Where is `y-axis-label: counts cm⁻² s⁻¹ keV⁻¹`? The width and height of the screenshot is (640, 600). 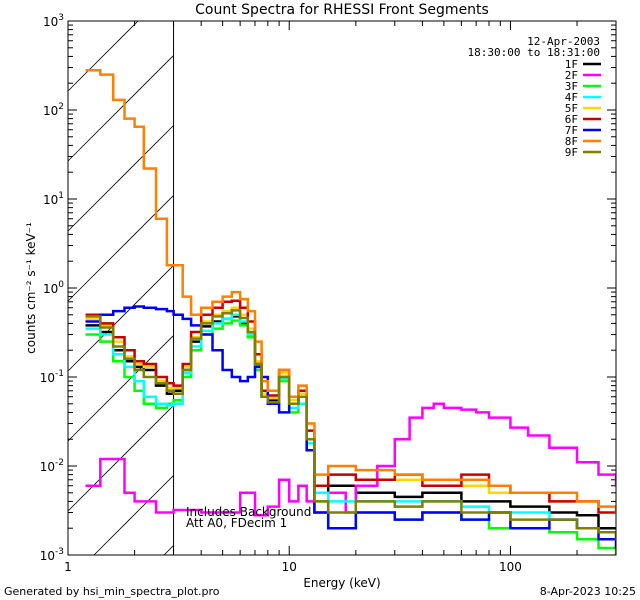 y-axis-label: counts cm⁻² s⁻¹ keV⁻¹ is located at coordinates (31, 288).